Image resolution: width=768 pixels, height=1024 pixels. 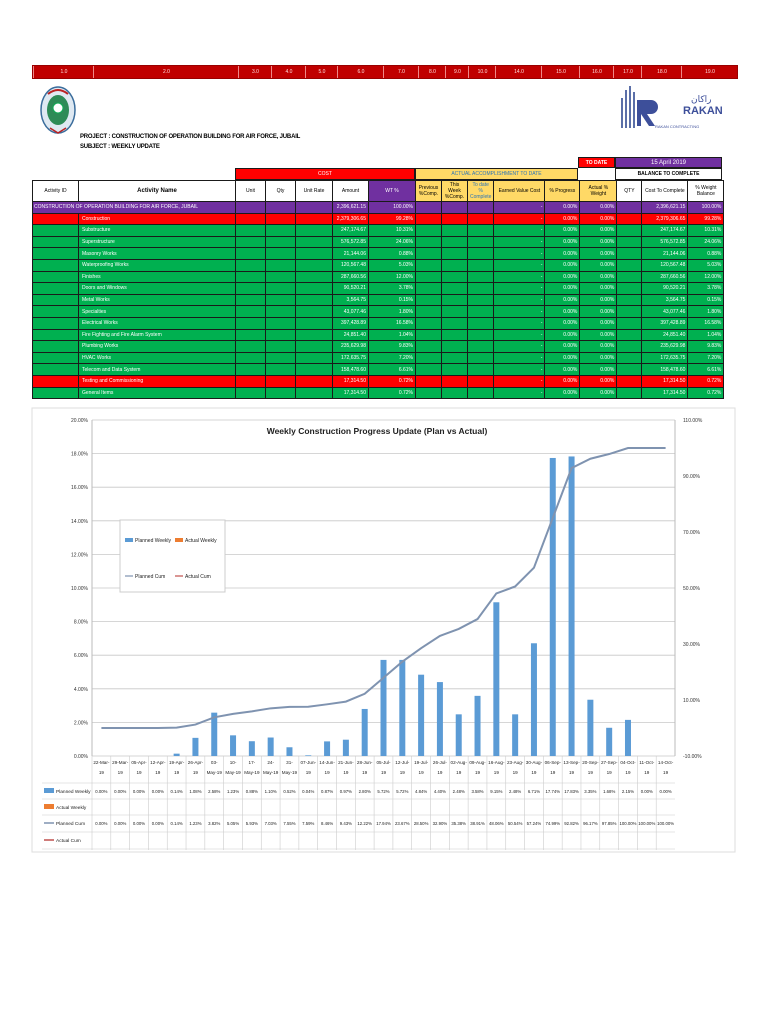 What do you see at coordinates (392, 393) in the screenshot?
I see `cell-wt: 0.72%` at bounding box center [392, 393].